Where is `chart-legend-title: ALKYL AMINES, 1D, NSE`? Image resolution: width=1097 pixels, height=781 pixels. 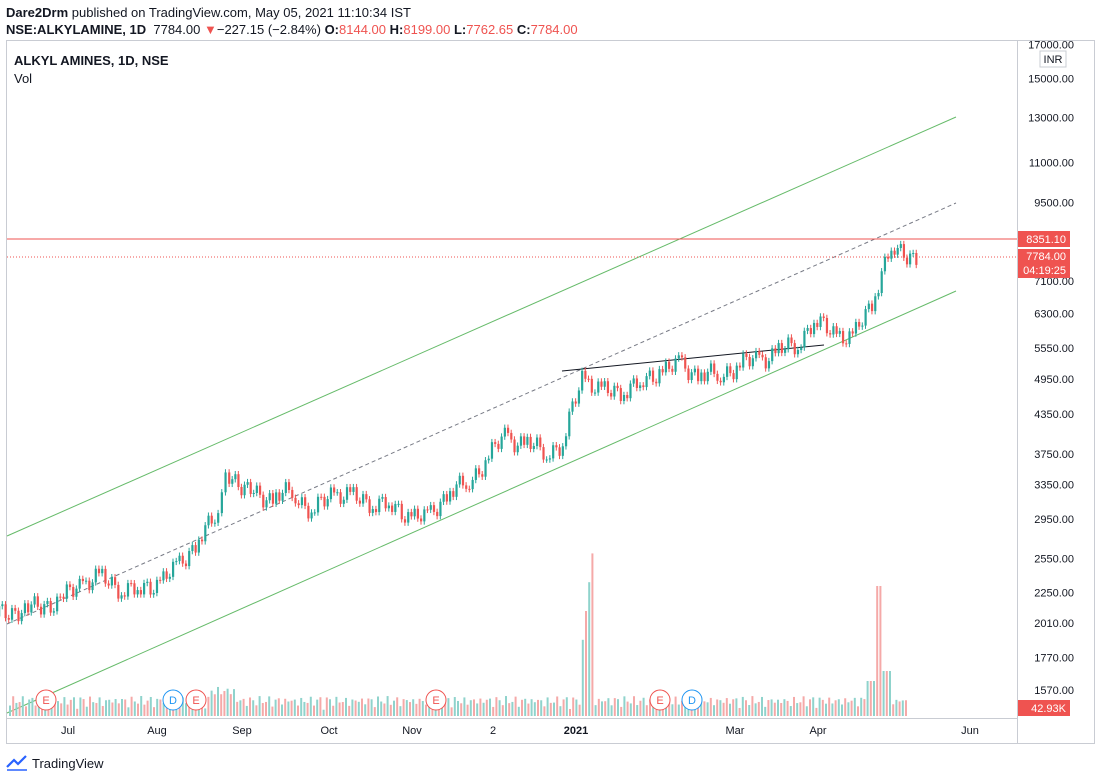
chart-legend-title: ALKYL AMINES, 1D, NSE is located at coordinates (91, 60).